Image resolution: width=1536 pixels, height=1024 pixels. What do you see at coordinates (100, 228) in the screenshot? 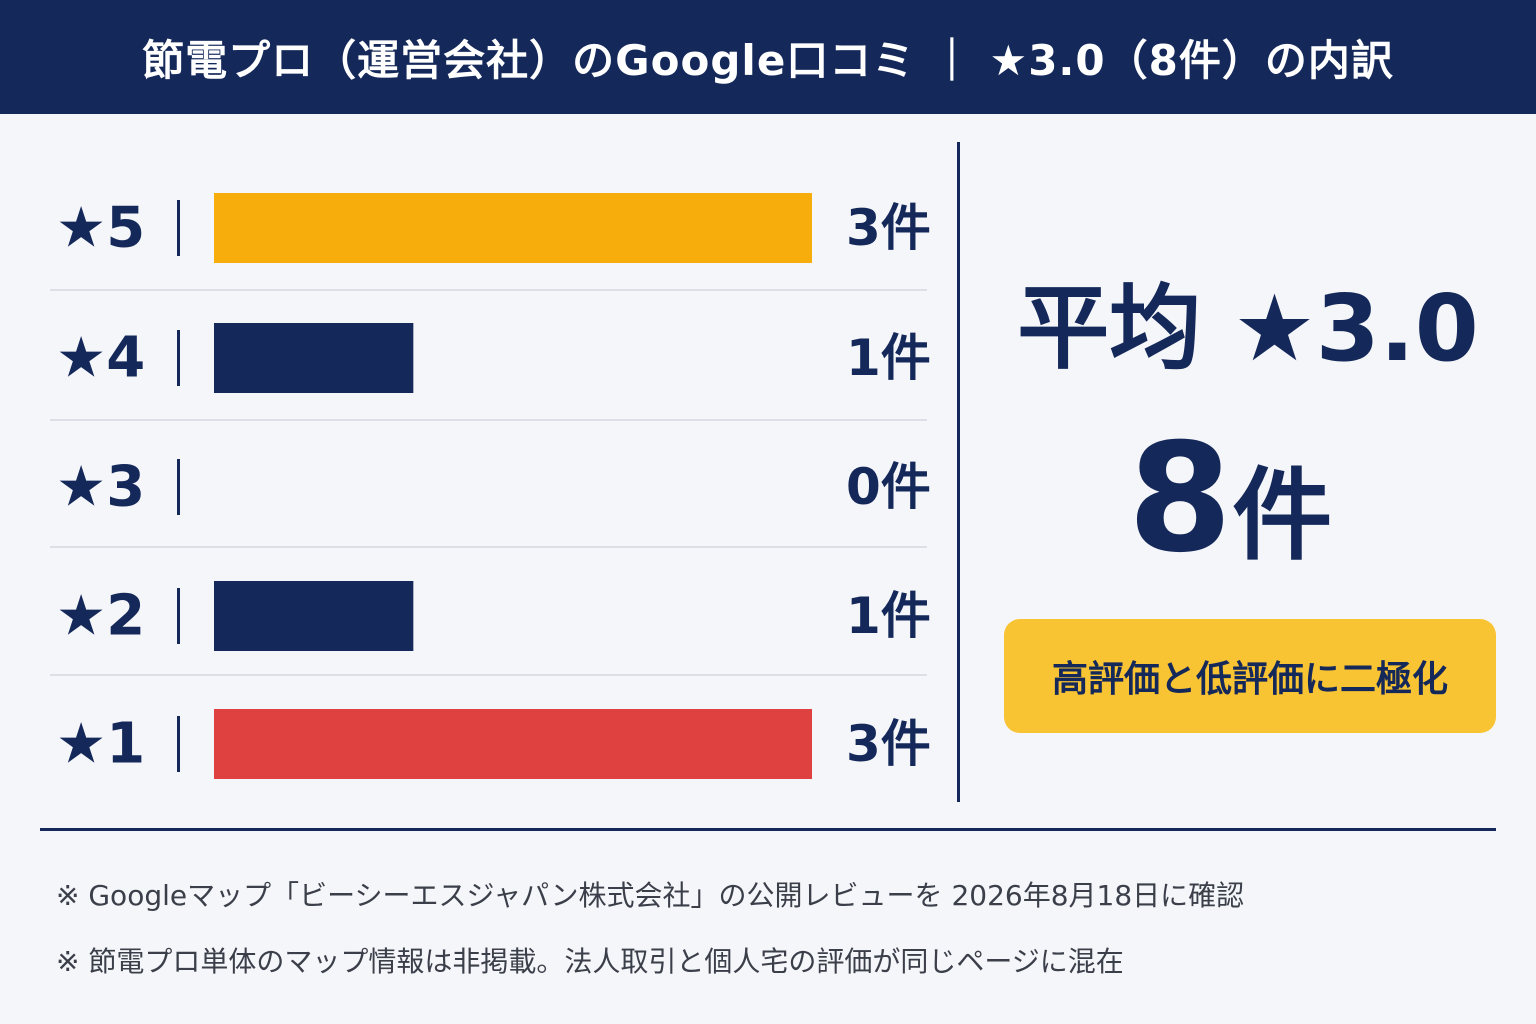
I see `category-label: ★5` at bounding box center [100, 228].